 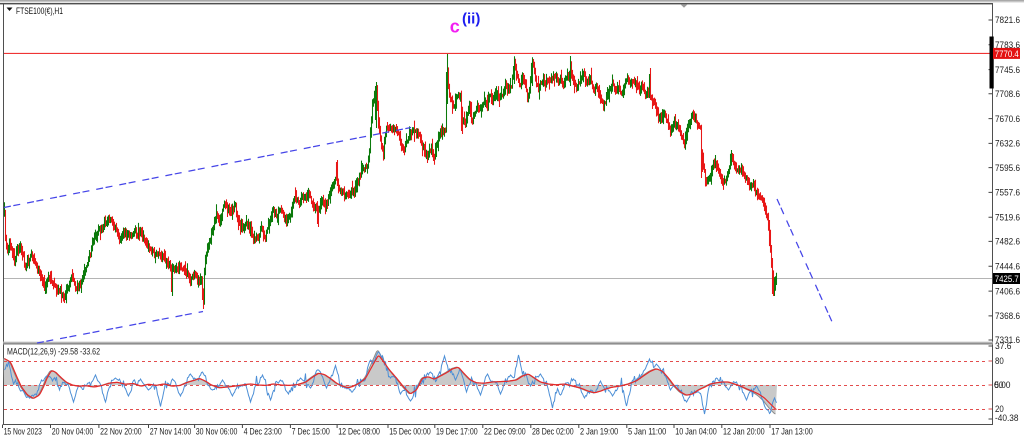 I want to click on svg-text: 20, so click(x=999, y=409).